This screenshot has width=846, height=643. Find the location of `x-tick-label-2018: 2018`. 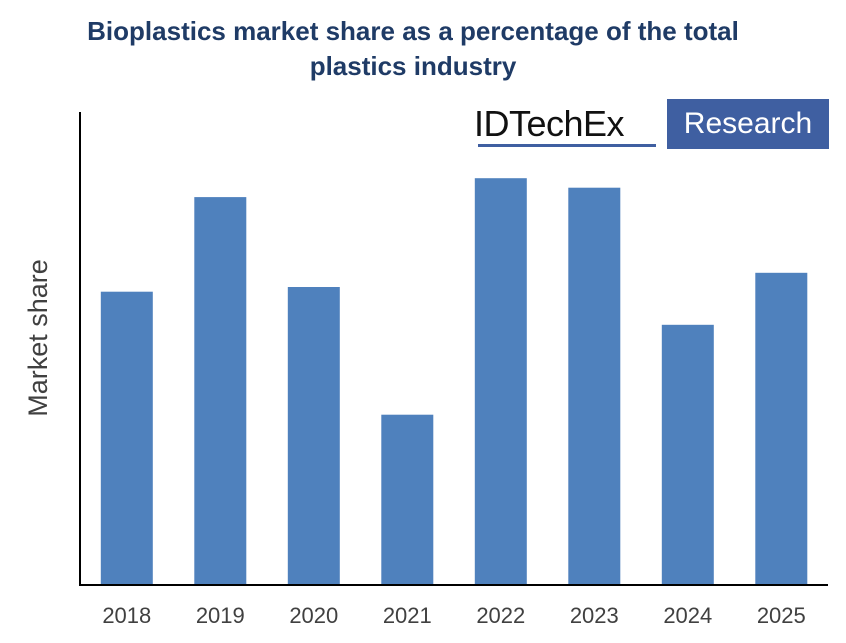

x-tick-label-2018: 2018 is located at coordinates (126, 615).